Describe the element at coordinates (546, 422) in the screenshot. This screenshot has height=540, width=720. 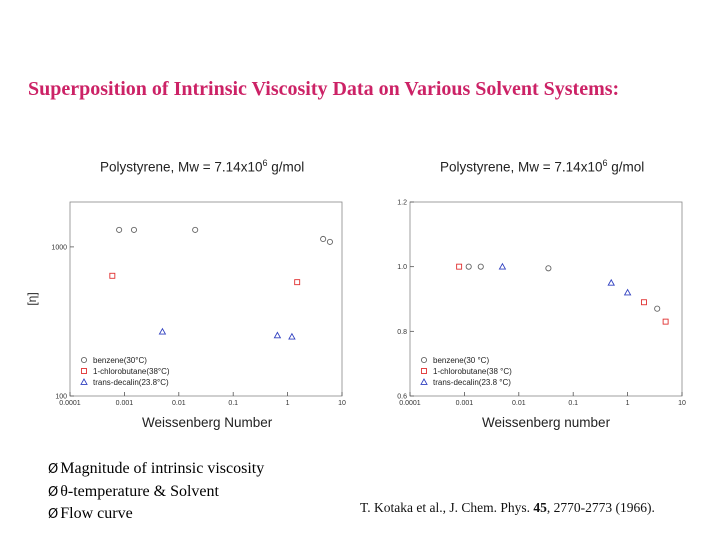
I see `right-chart-xlabel: Weissenberg number` at that location.